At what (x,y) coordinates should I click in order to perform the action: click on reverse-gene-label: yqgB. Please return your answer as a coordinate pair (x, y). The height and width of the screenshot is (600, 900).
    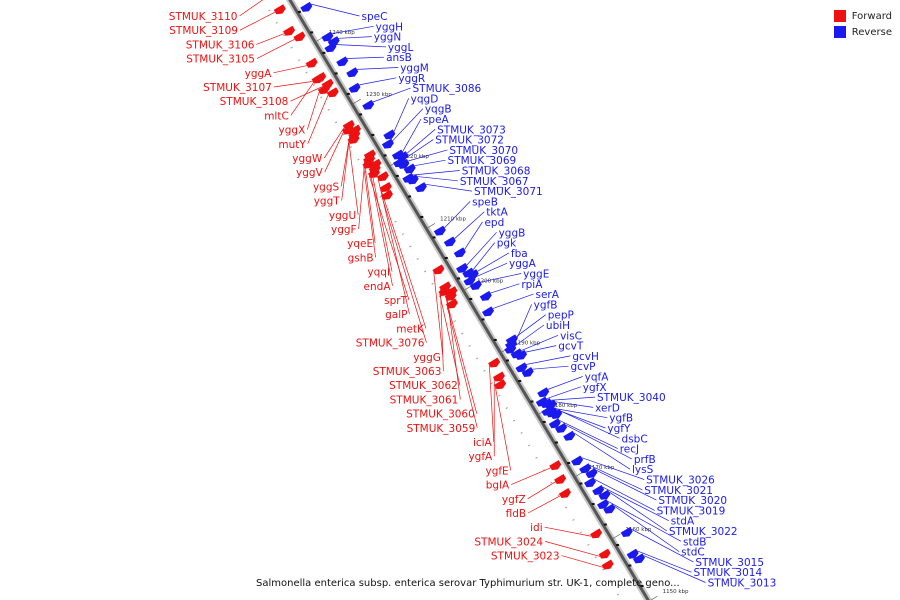
    Looking at the image, I should click on (438, 110).